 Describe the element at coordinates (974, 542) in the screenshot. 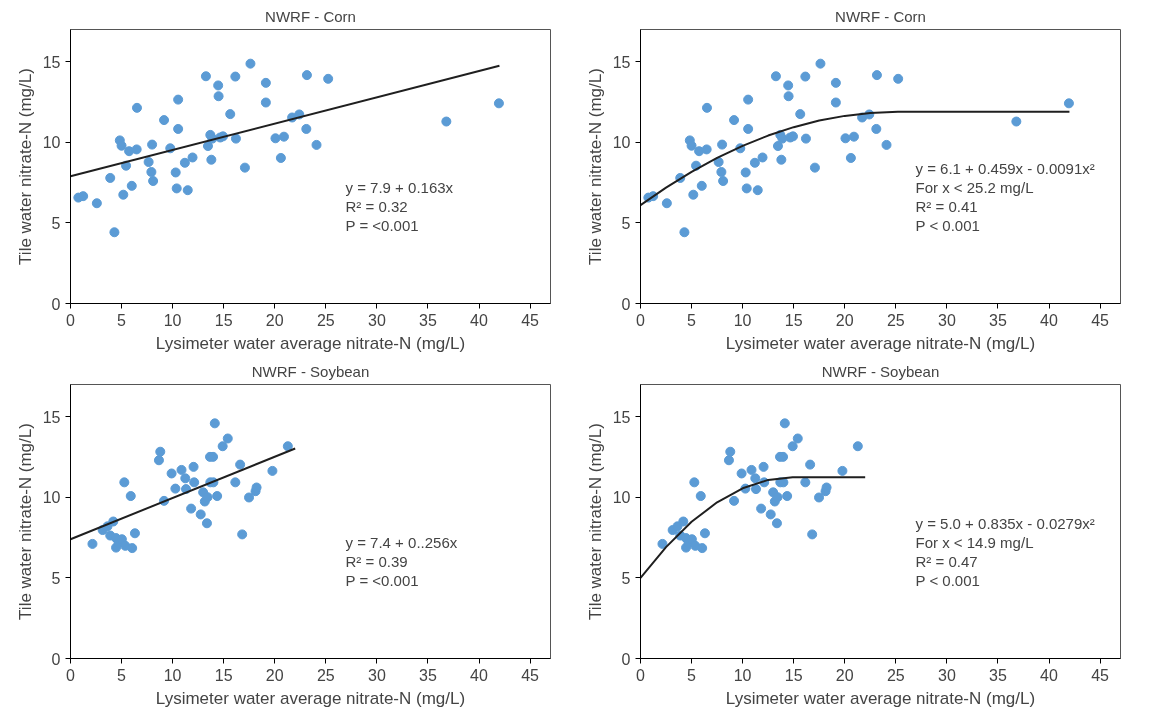

I see `annotation: For x < 14.9 mg/L` at that location.